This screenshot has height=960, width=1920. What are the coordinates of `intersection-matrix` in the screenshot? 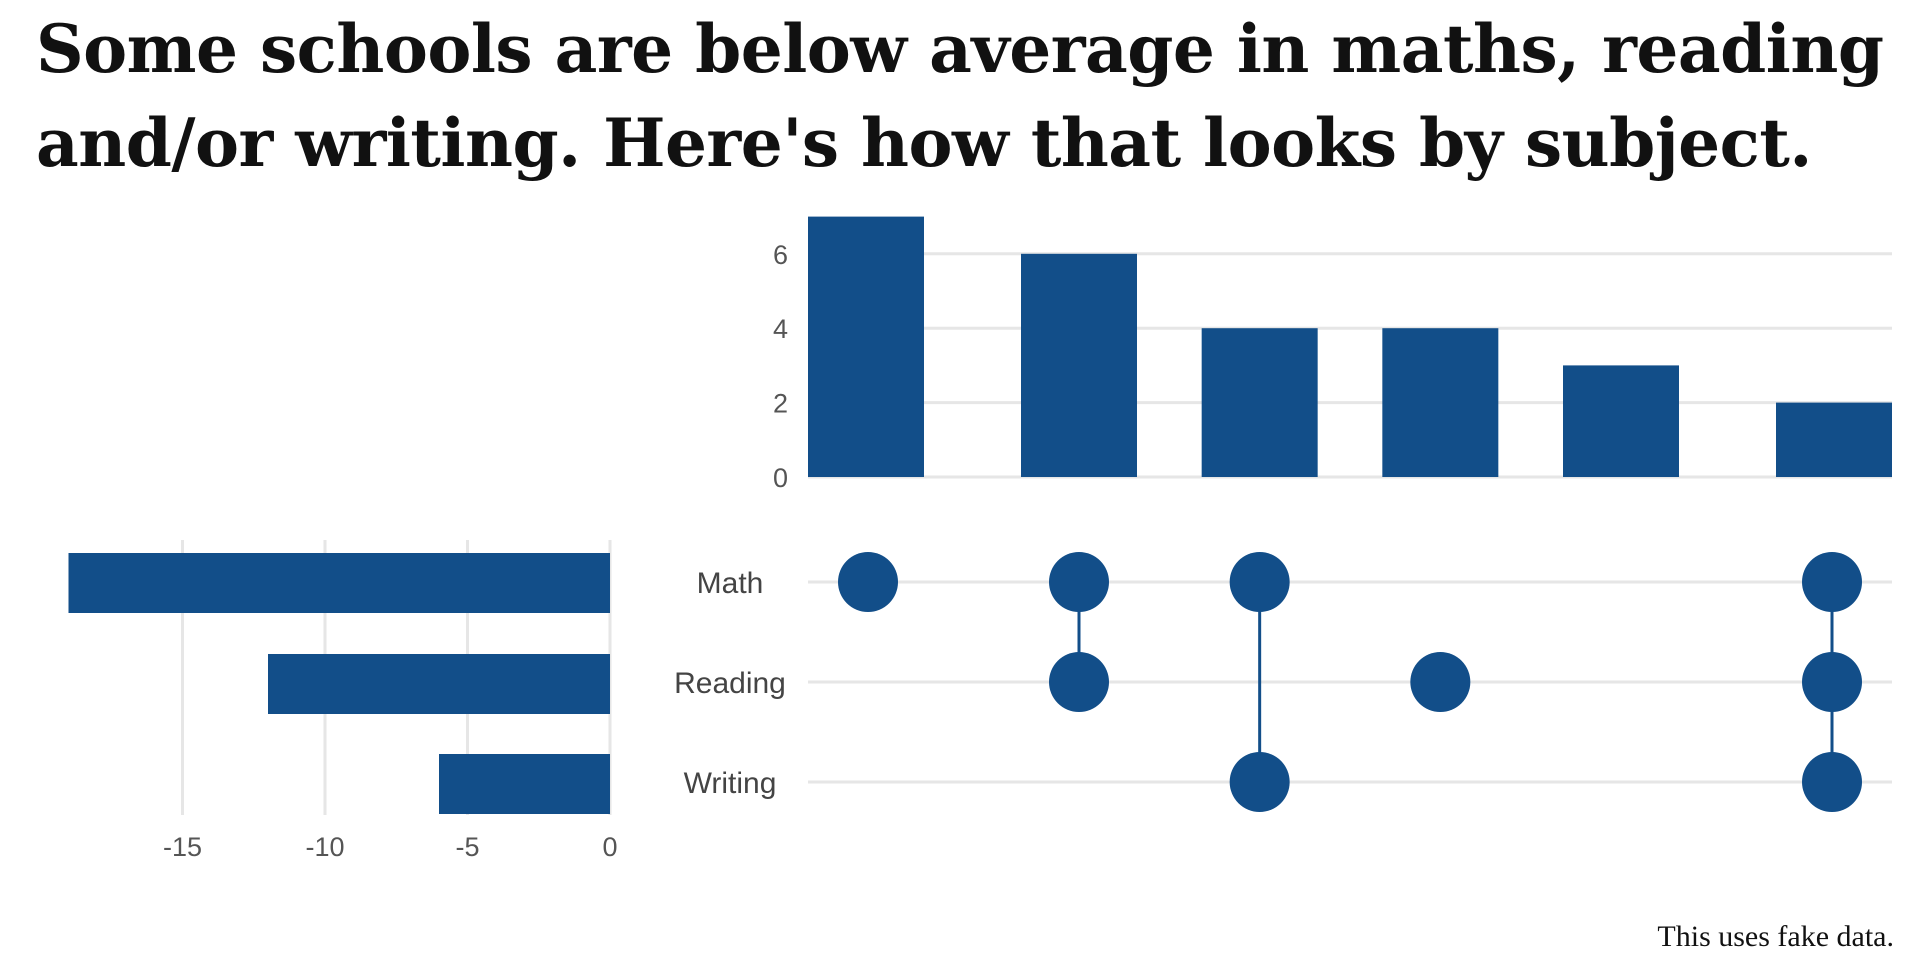 It's located at (1350, 682).